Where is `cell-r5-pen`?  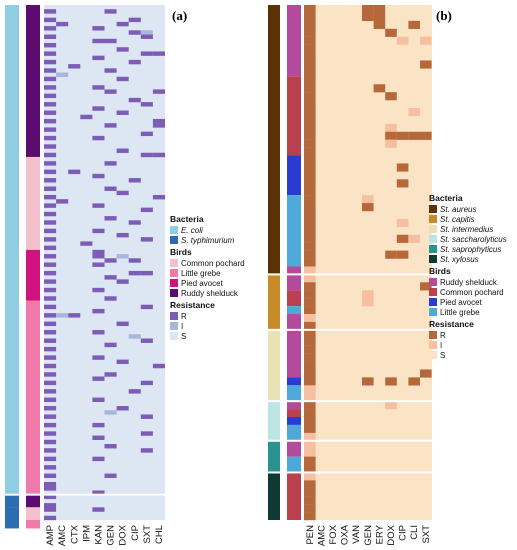 cell-r5-pen is located at coordinates (310, 48).